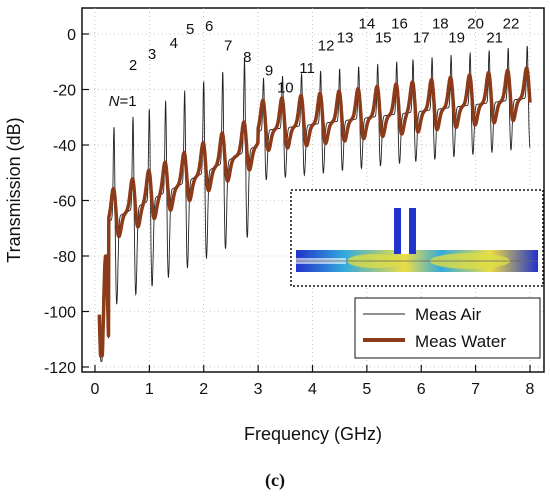 The height and width of the screenshot is (499, 550). I want to click on legend: Meas Air Meas Water, so click(447, 328).